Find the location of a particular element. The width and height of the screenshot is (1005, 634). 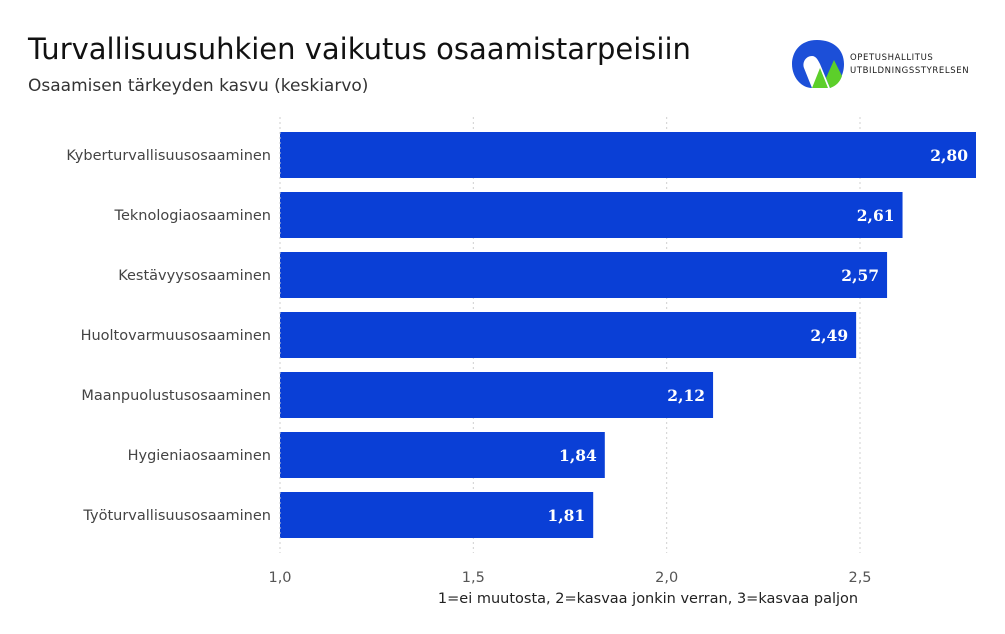

category-label: Kestävyysosaaminen is located at coordinates (194, 276).